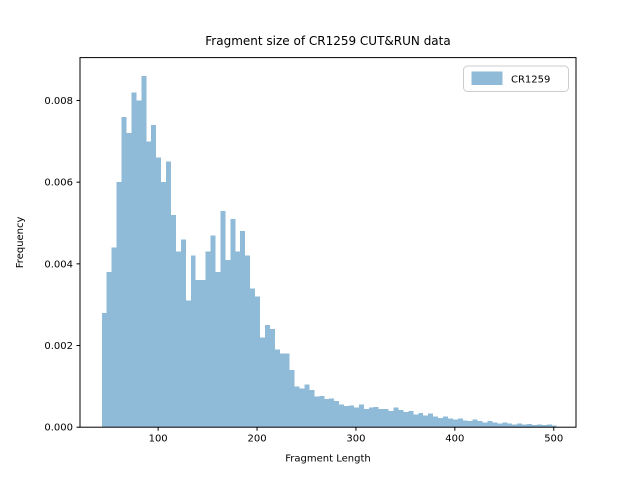  I want to click on chart-title: Fragment size of CR1259 CUT&RUN data, so click(327, 41).